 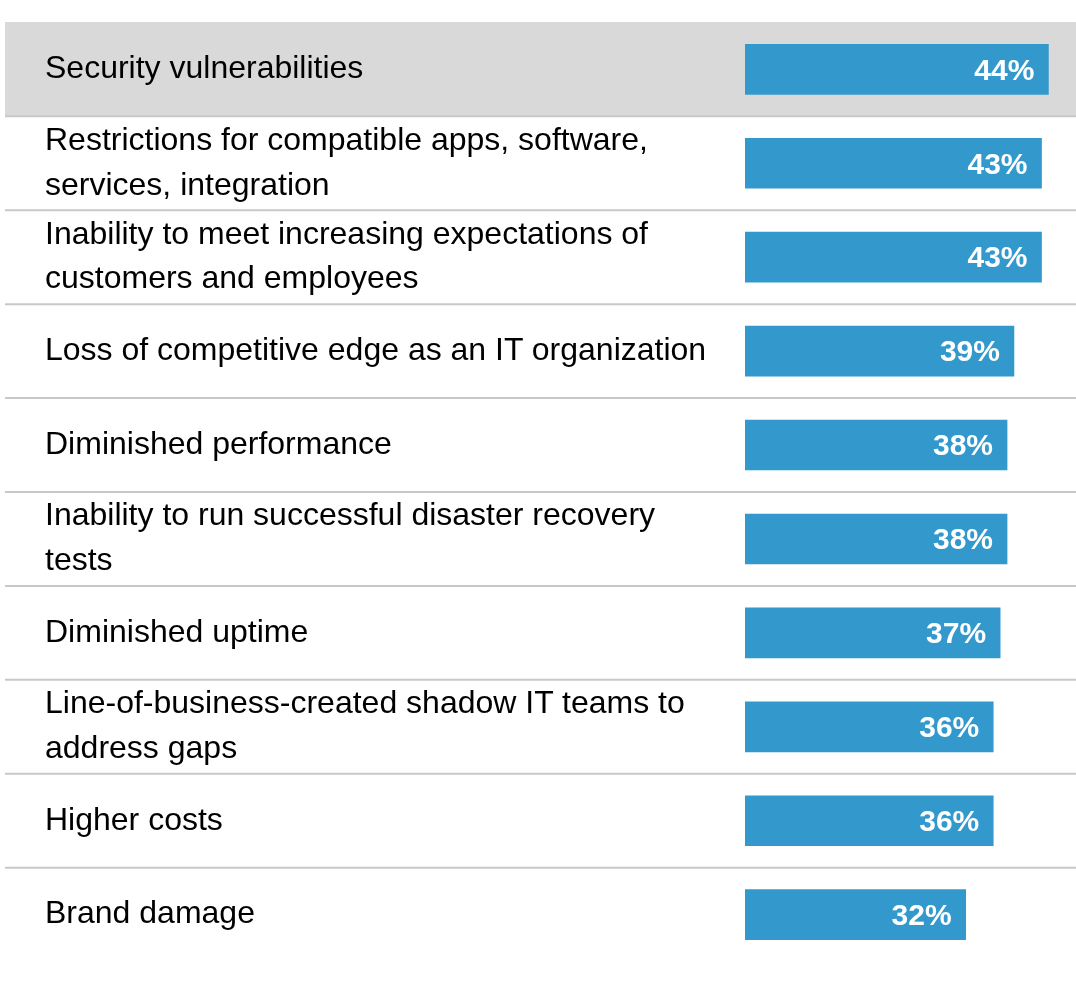 I want to click on y-tick-label: Higher costs, so click(x=134, y=818).